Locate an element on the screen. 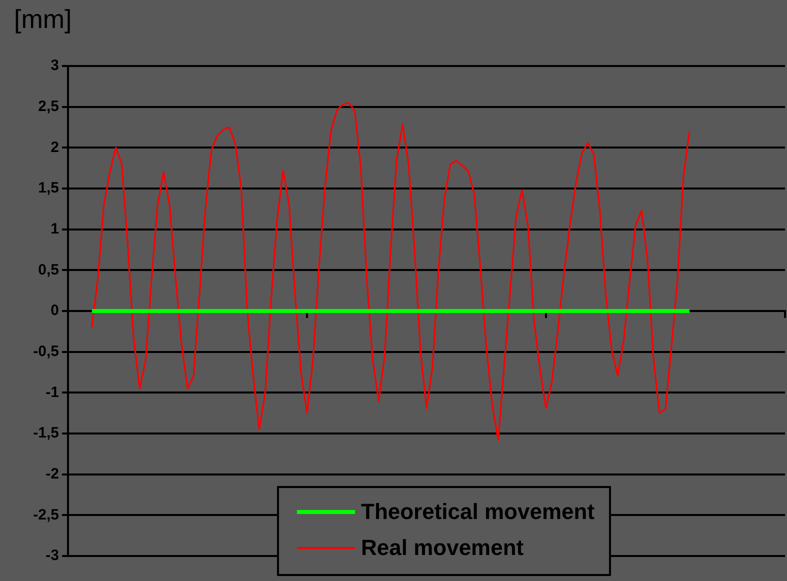  y-tick-label: 0,5 is located at coordinates (48, 269).